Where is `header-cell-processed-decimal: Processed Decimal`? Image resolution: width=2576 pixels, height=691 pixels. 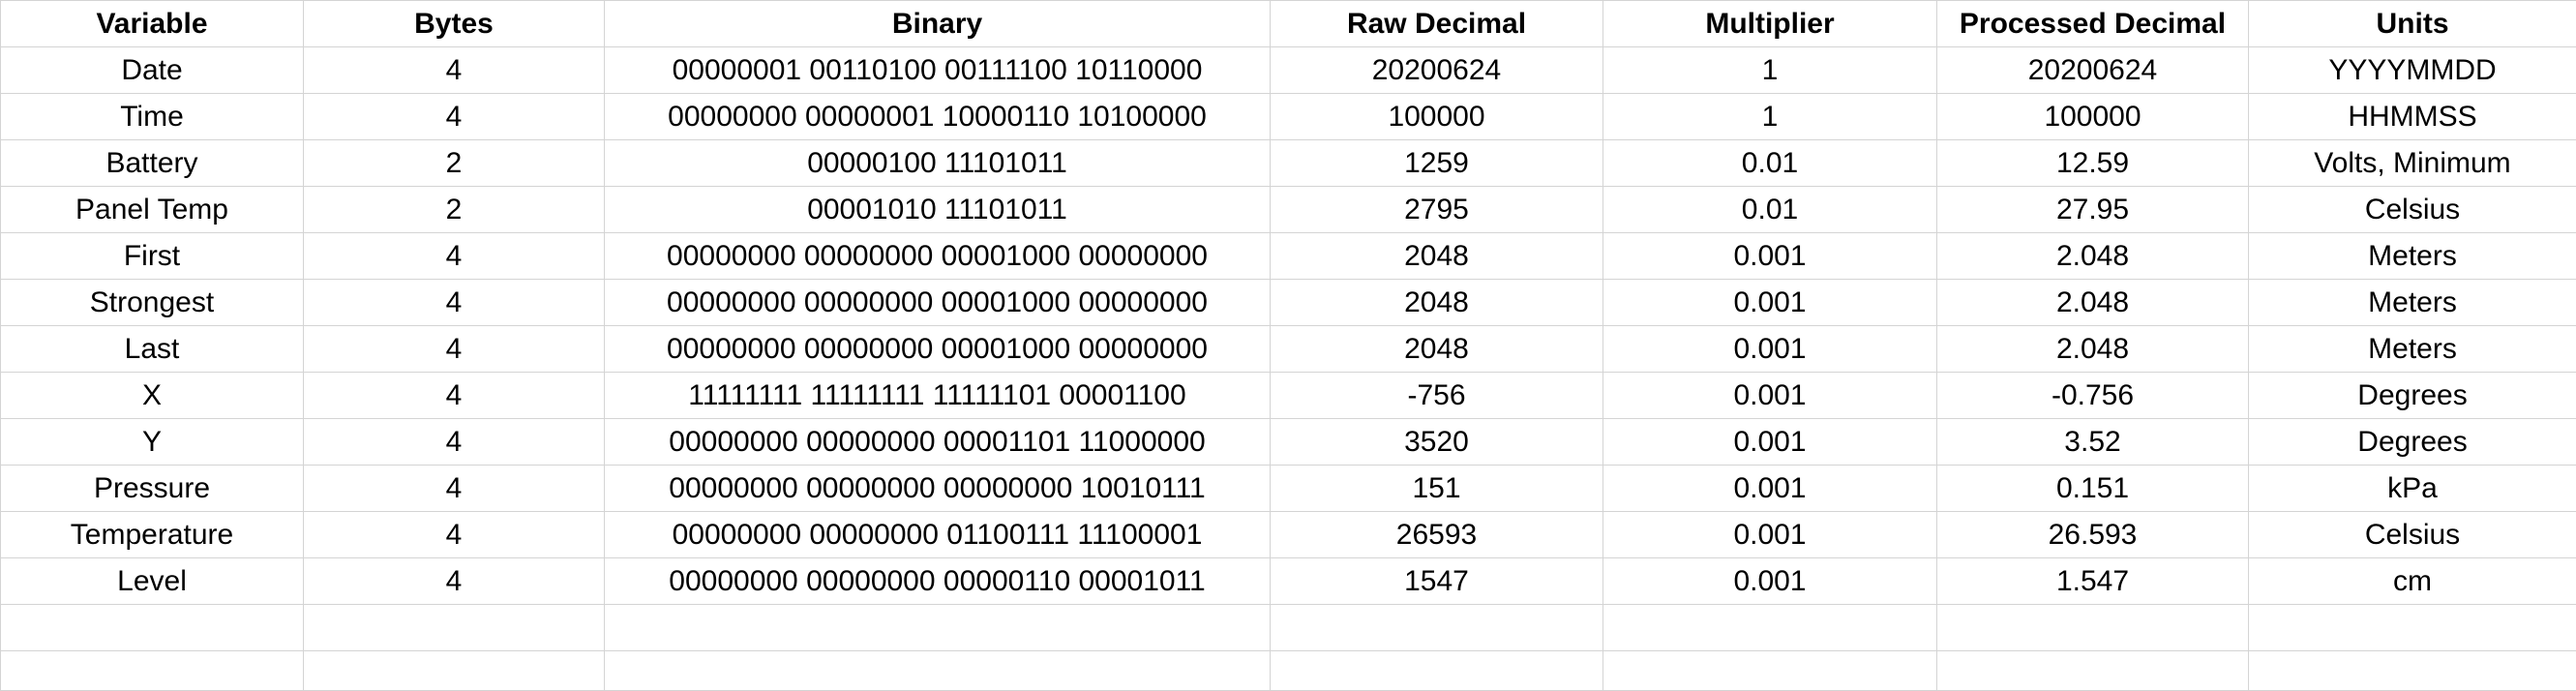 header-cell-processed-decimal: Processed Decimal is located at coordinates (2093, 24).